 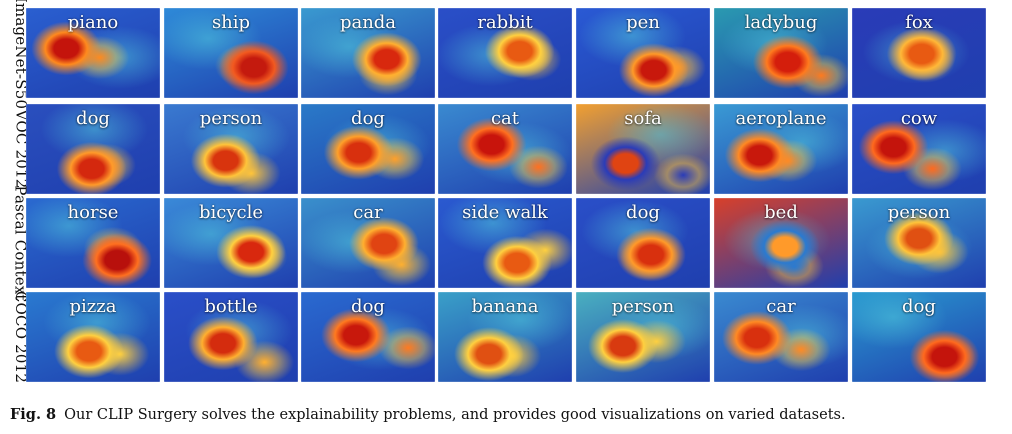 I want to click on tile-class-label: bed, so click(x=781, y=212).